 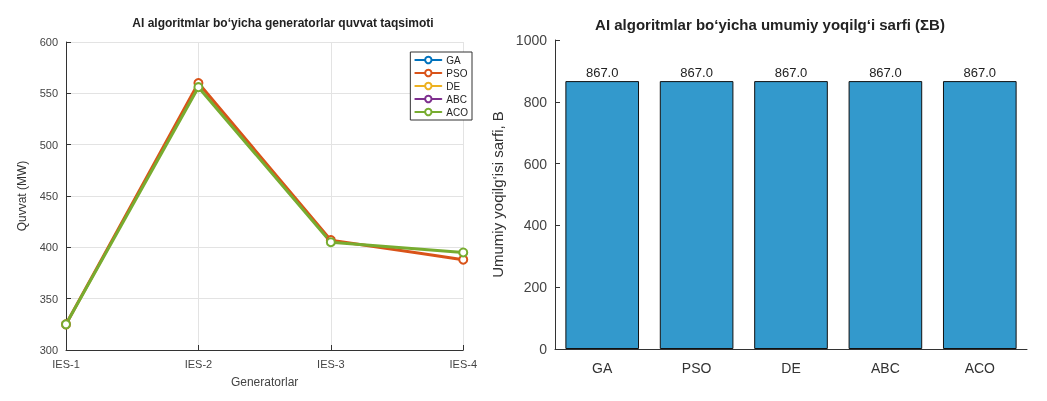 What do you see at coordinates (770, 24) in the screenshot?
I see `chart-title: AI algoritmlar bo‘yicha umumiy yoqilg‘i sarfi (ΣB)` at bounding box center [770, 24].